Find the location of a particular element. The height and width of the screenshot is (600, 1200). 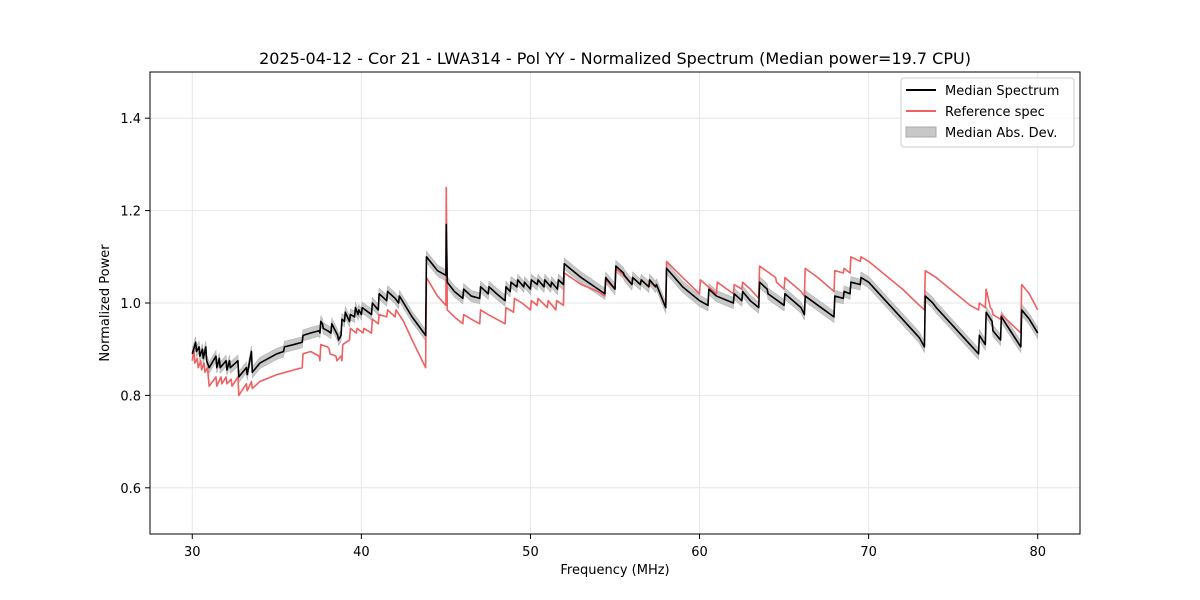

y-tick-label: 0.8 is located at coordinates (130, 396).